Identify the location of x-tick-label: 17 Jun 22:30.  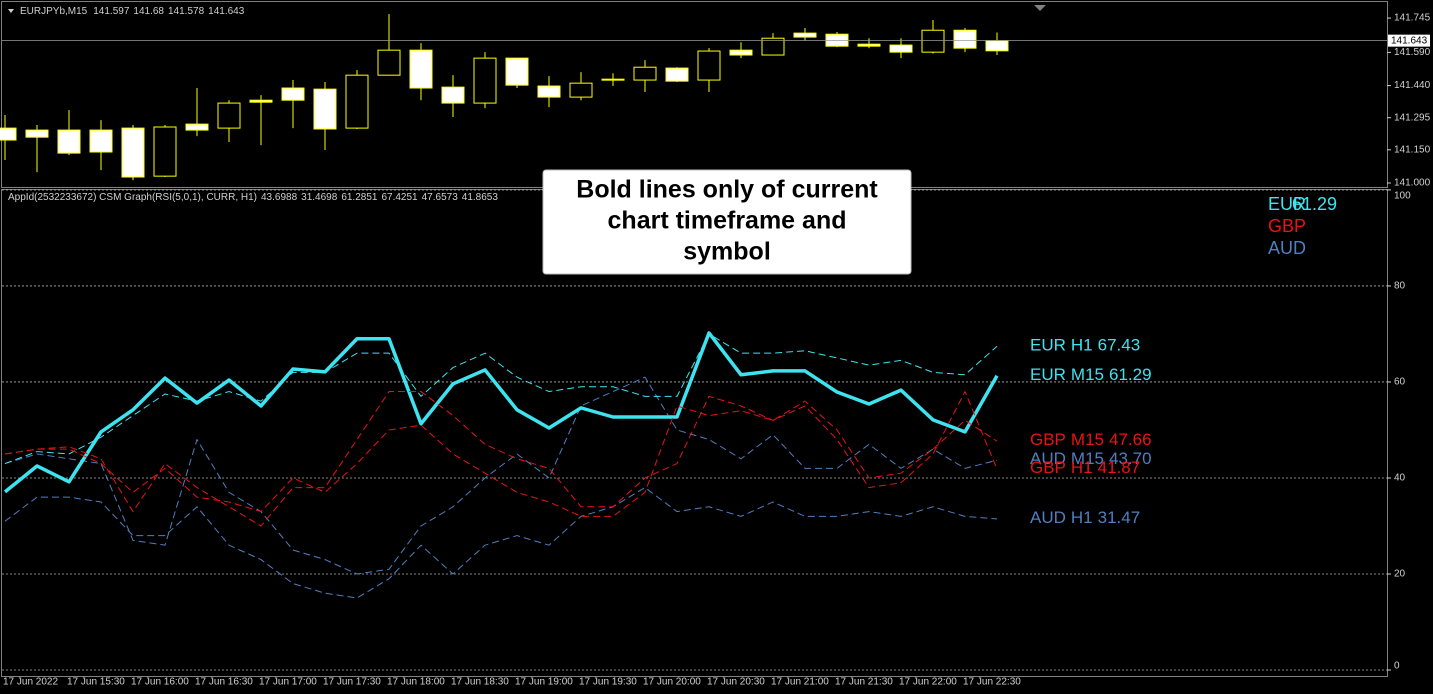
(992, 682).